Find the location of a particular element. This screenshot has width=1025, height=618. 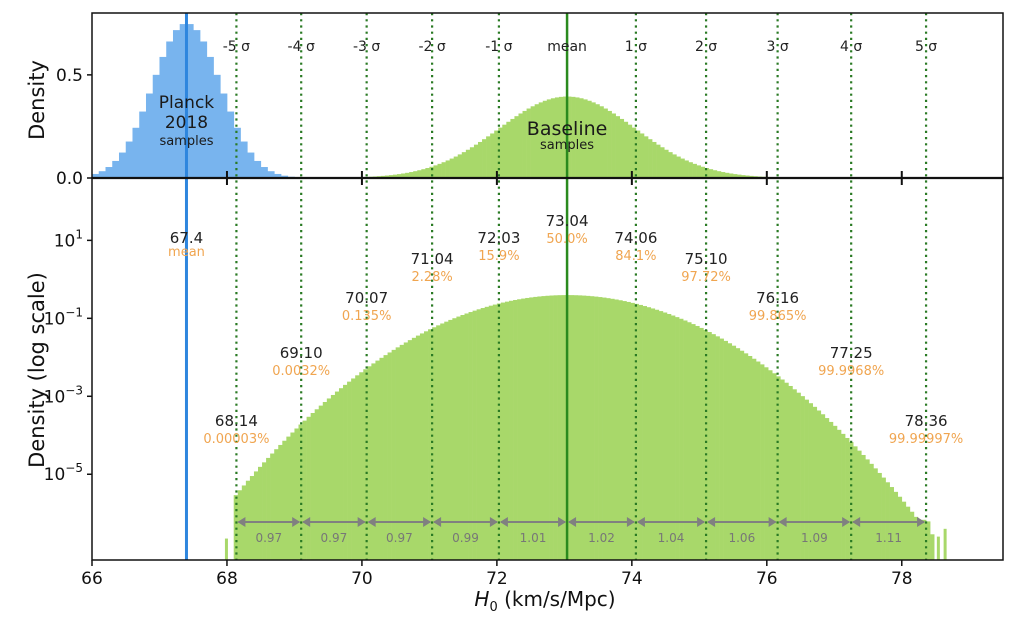

bottom-y-tick-label: 10⁻⁵ is located at coordinates (63, 473).